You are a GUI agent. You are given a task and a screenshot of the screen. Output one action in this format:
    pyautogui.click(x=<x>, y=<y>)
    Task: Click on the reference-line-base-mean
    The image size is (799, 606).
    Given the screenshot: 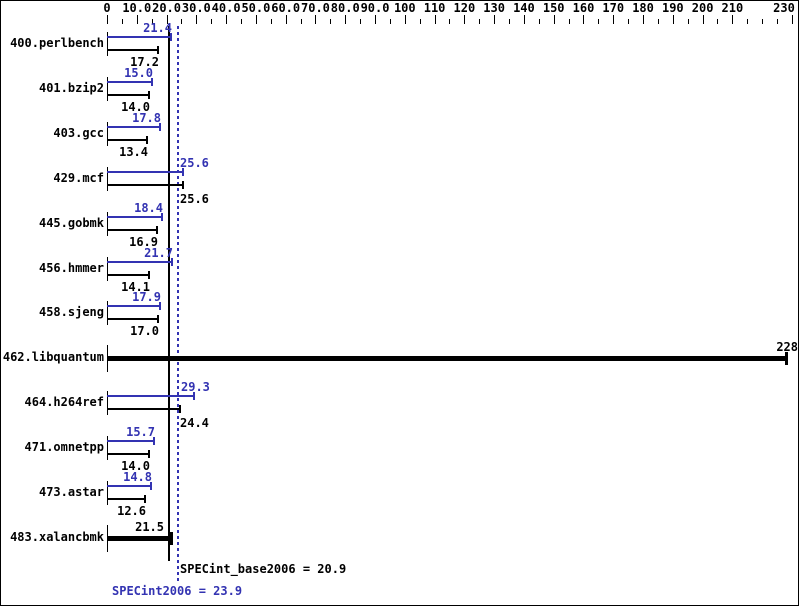 What is the action you would take?
    pyautogui.click(x=169, y=293)
    